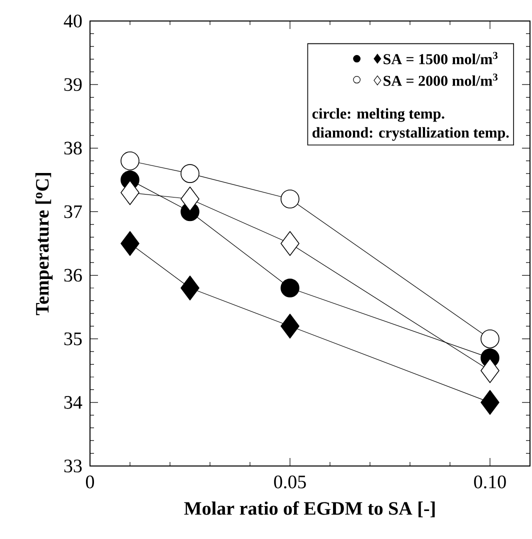  Describe the element at coordinates (73, 275) in the screenshot. I see `y-tick-label: 36` at that location.